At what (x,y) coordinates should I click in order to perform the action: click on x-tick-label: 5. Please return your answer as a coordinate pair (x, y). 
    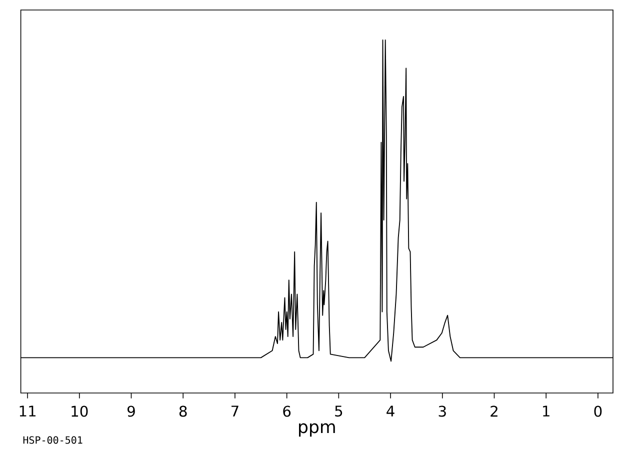
    Looking at the image, I should click on (338, 411).